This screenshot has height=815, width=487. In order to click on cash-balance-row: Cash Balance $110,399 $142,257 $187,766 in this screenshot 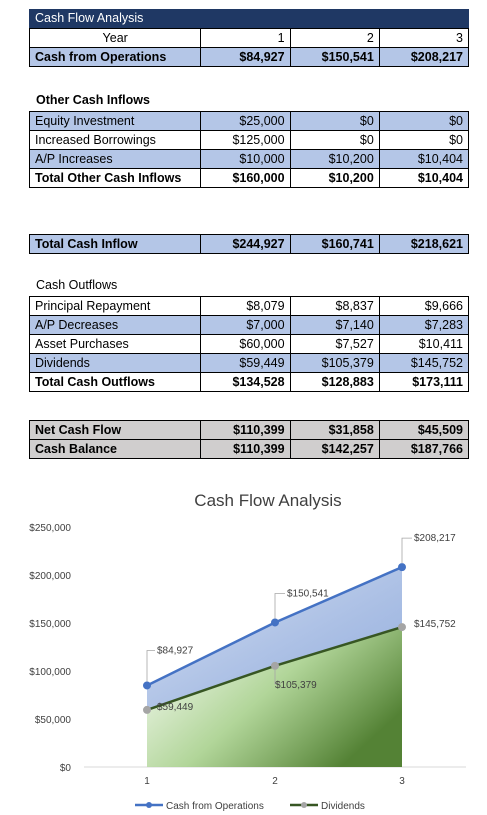, I will do `click(249, 449)`.